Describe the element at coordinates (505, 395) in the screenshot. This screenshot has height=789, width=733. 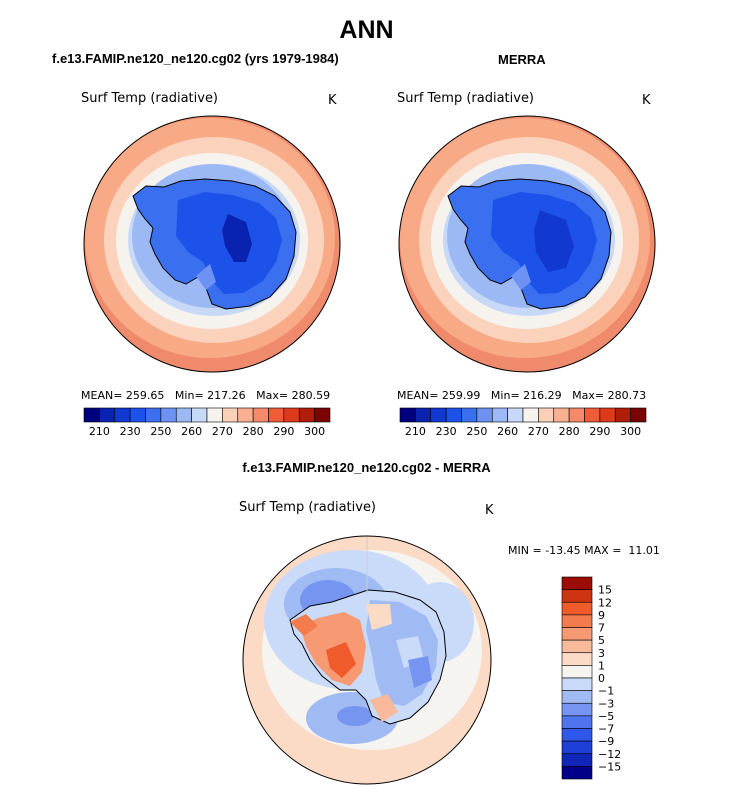
I see `obs-min-label: Min=` at that location.